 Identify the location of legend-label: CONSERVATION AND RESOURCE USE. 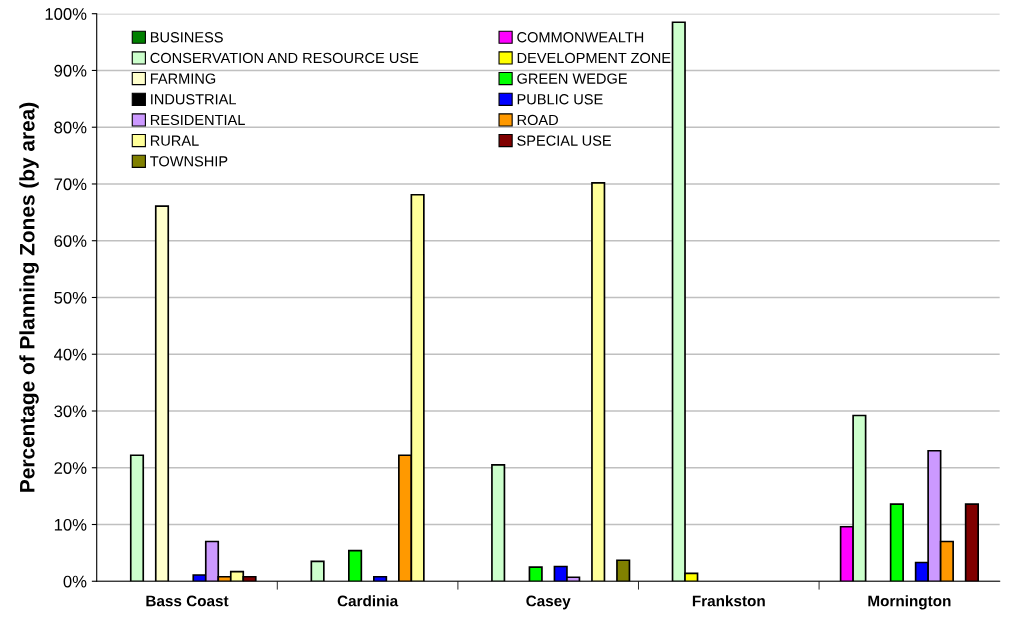
(284, 58).